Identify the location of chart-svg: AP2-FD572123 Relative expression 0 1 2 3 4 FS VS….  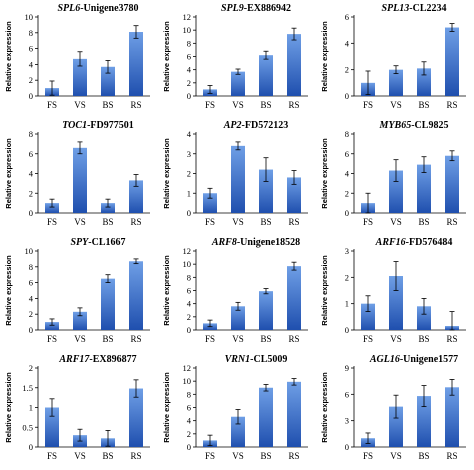
(235, 173).